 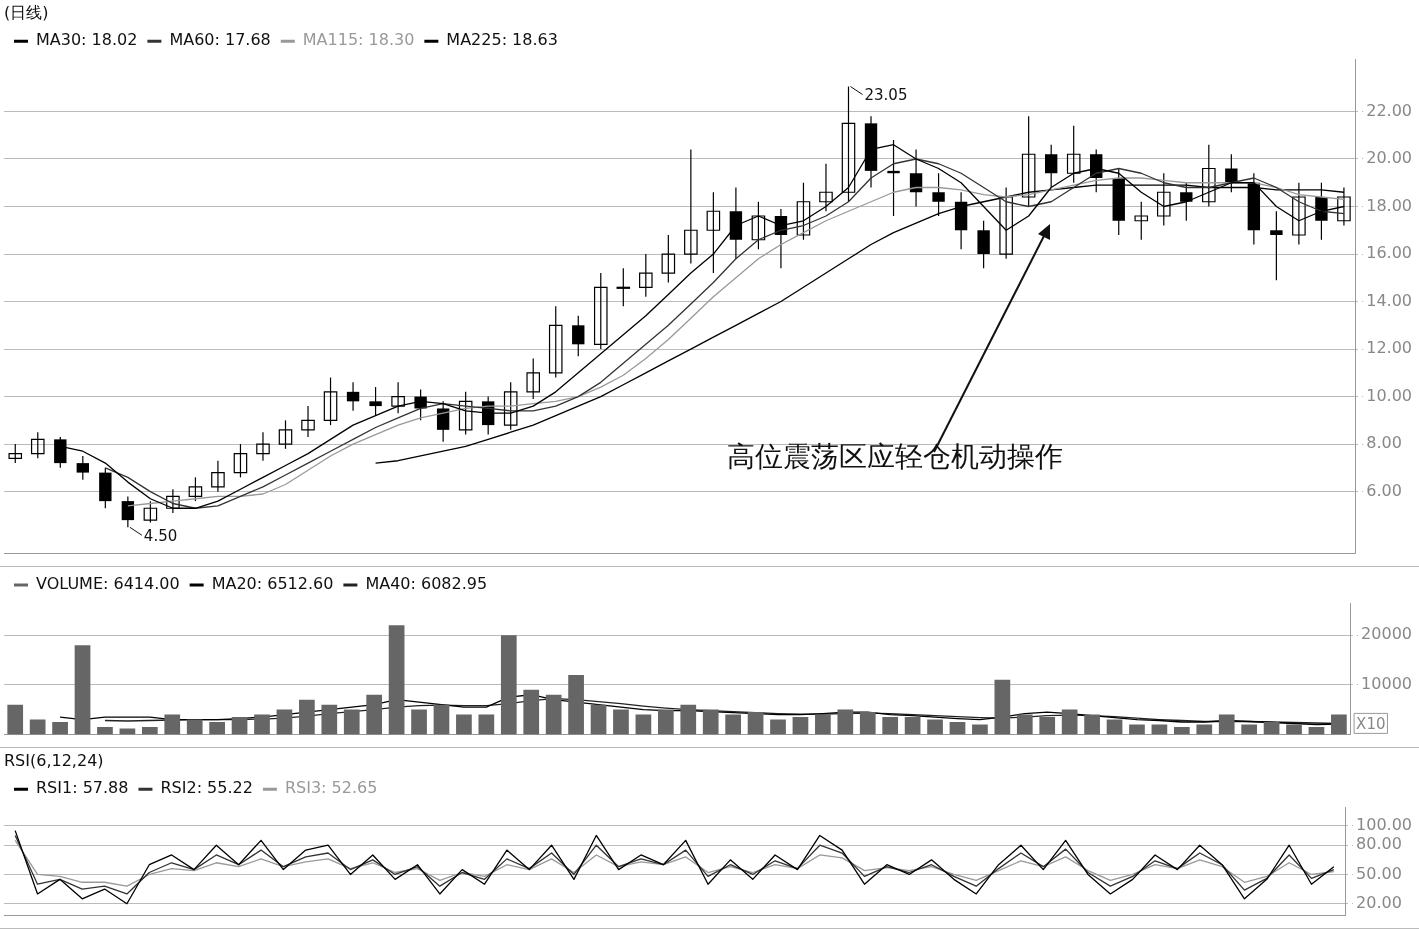 What do you see at coordinates (1389, 205) in the screenshot?
I see `y-tick-label: 18.00` at bounding box center [1389, 205].